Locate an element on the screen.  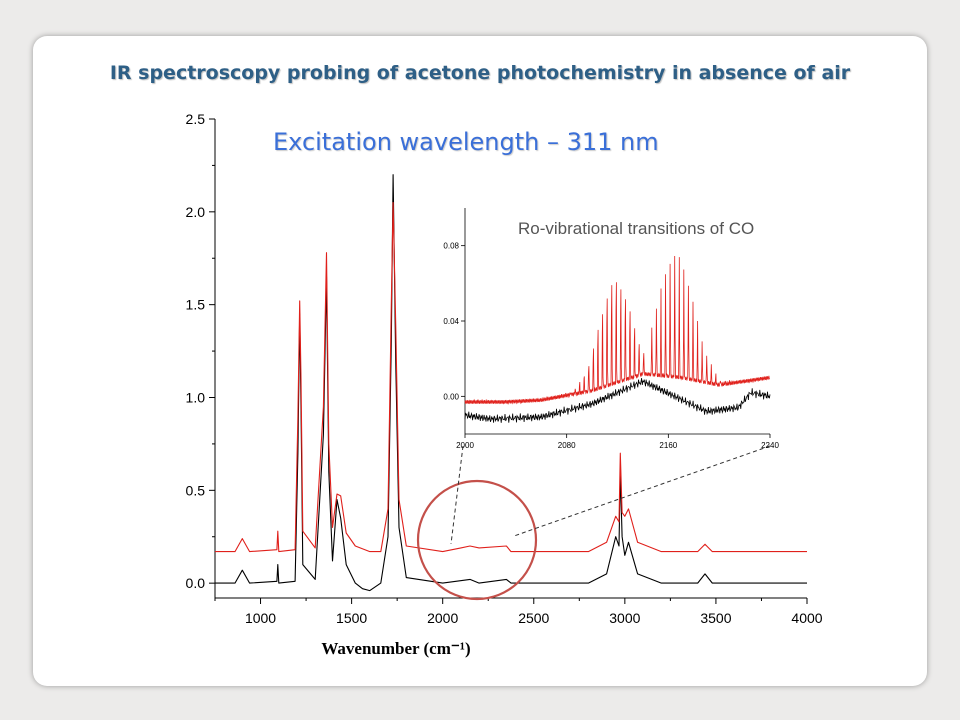
inset-background is located at coordinates (617, 321).